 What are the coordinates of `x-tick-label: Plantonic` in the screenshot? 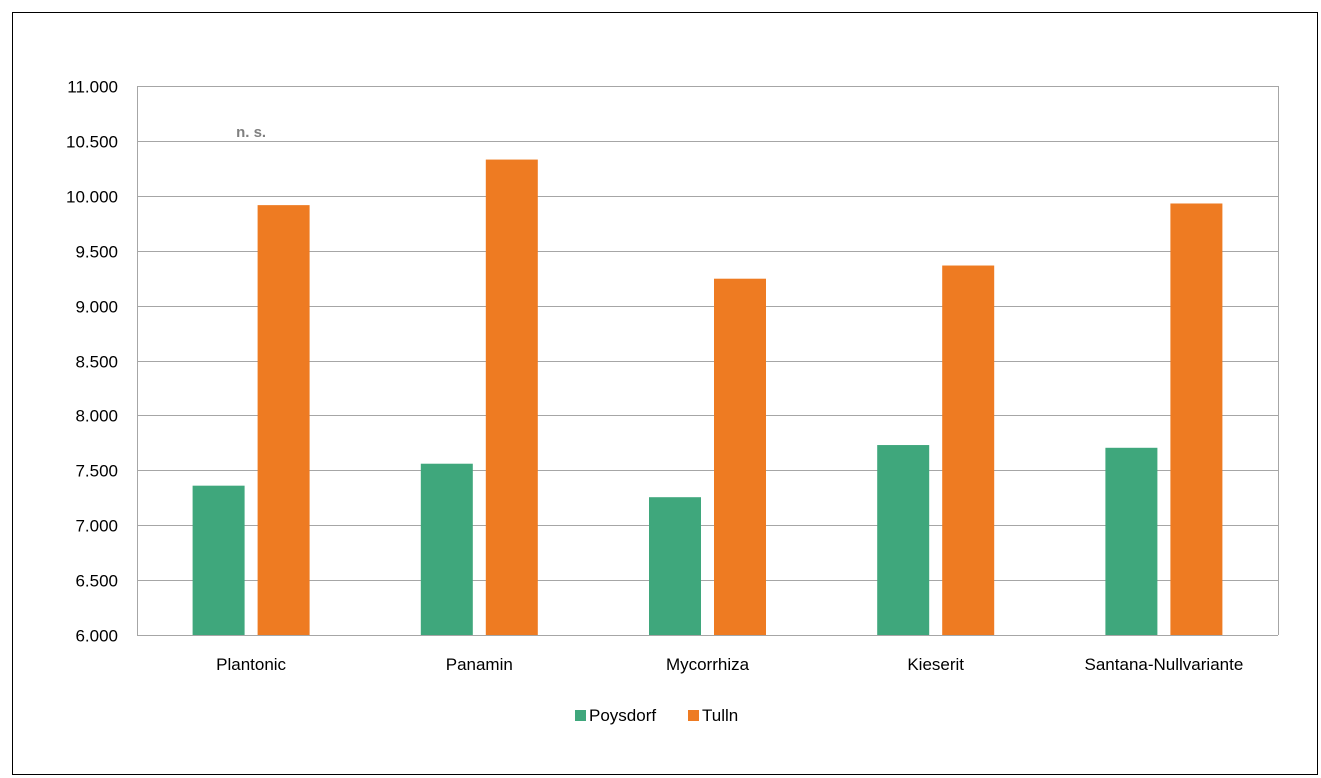 It's located at (251, 664).